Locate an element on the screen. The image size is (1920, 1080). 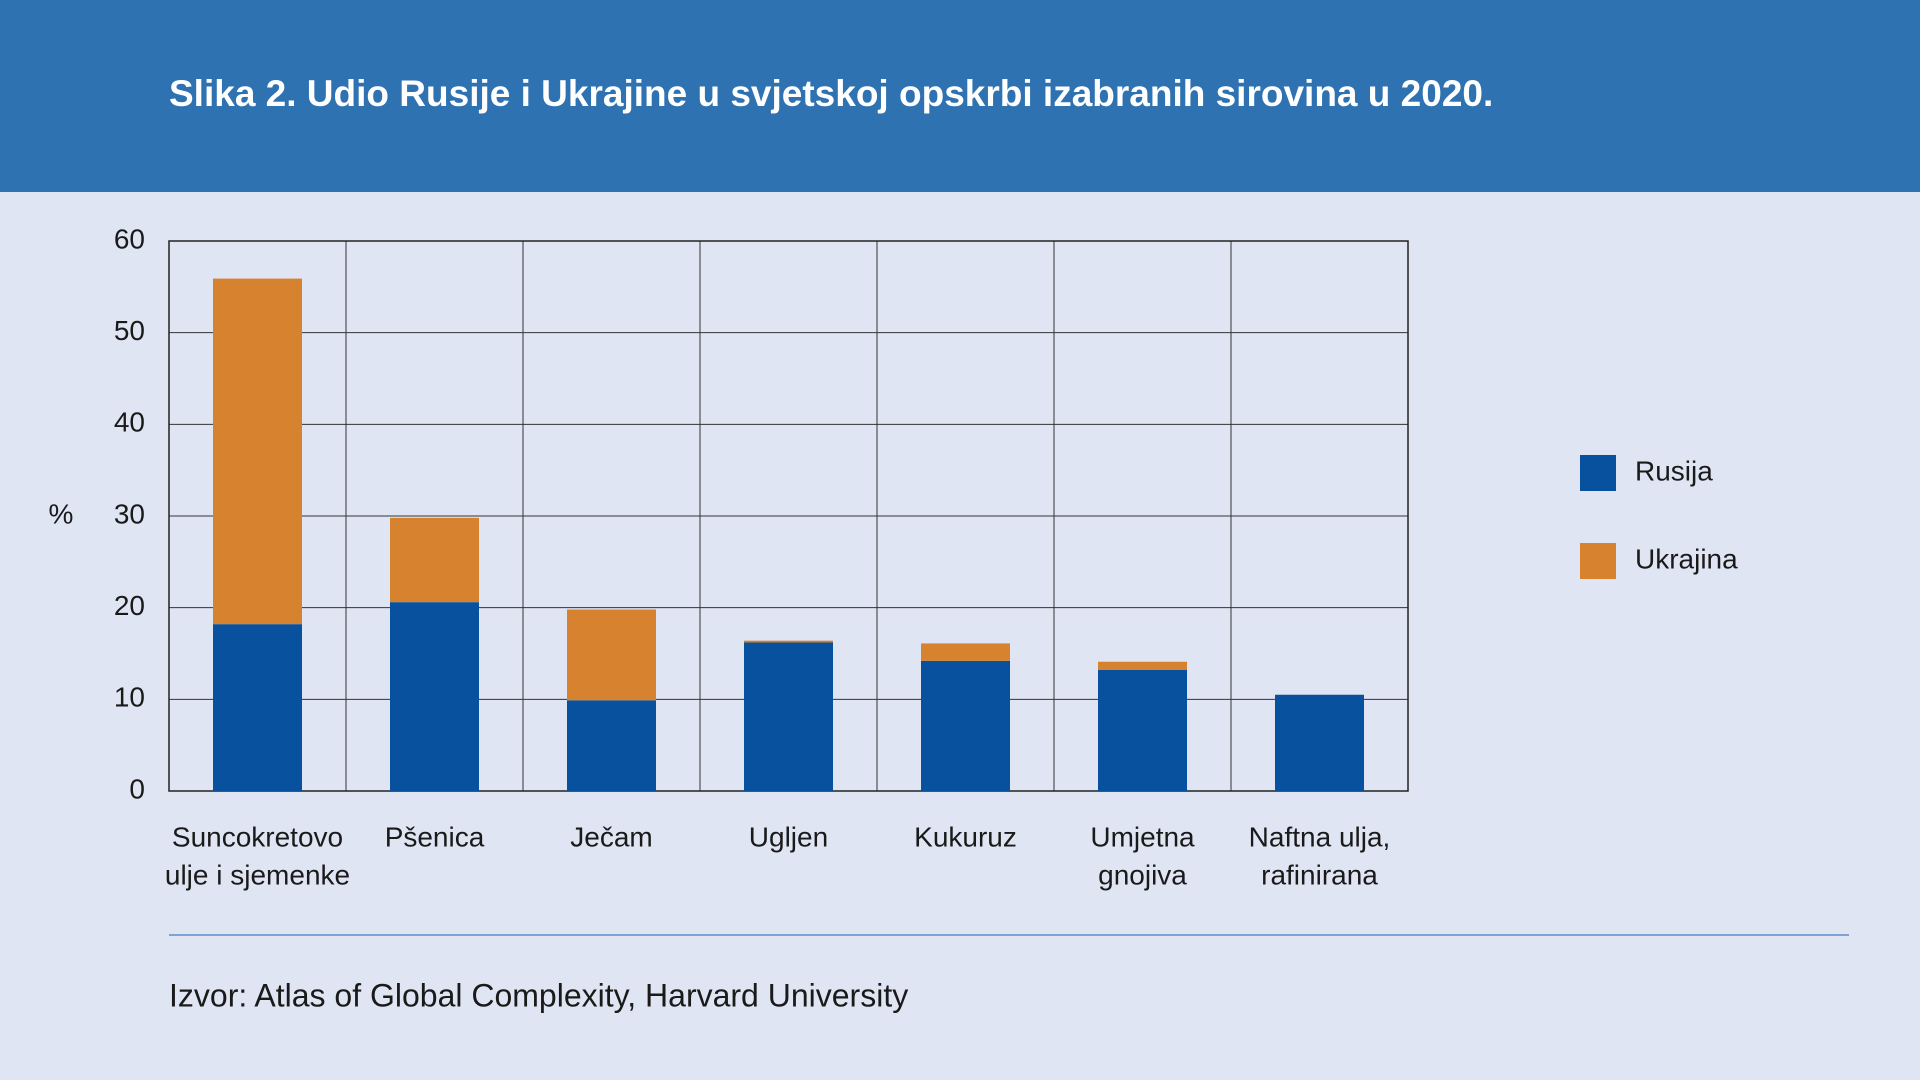
x-tick-label: Pšenica is located at coordinates (435, 836).